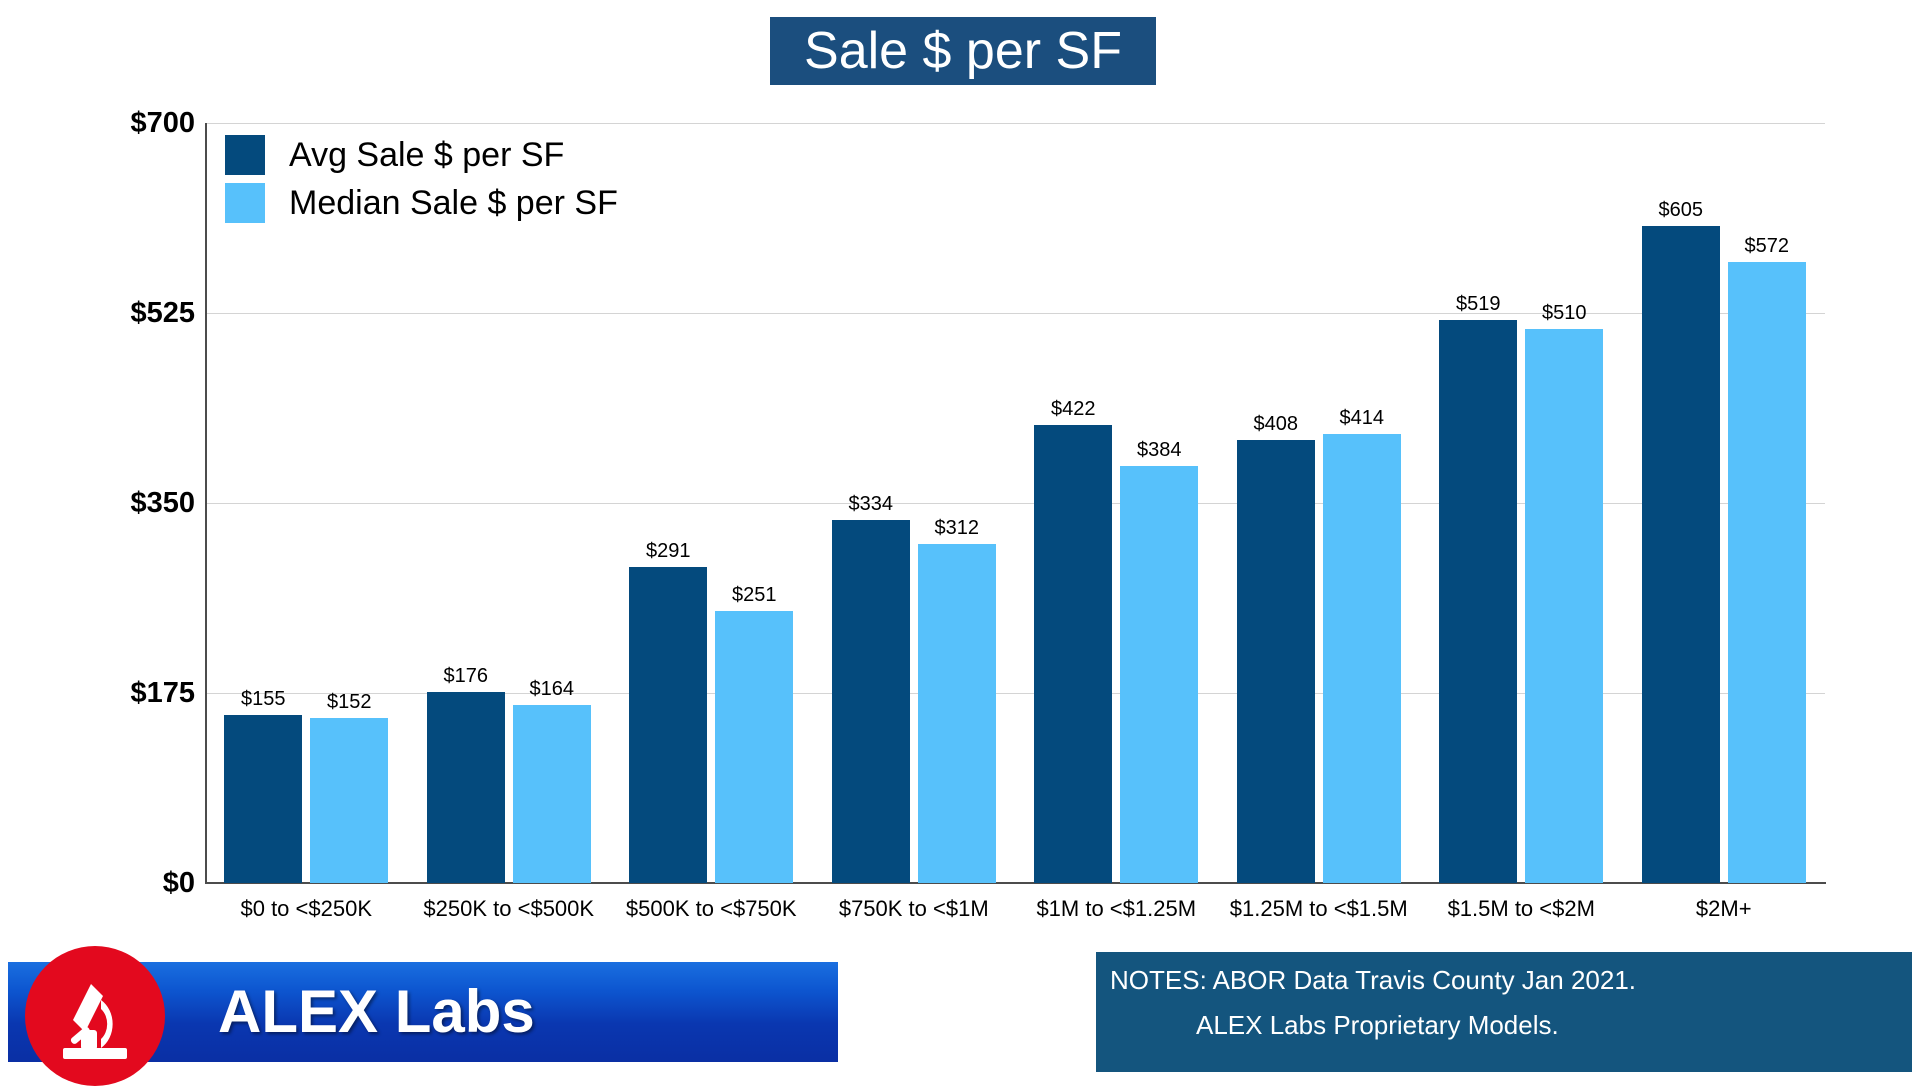 Image resolution: width=1920 pixels, height=1086 pixels. Describe the element at coordinates (1276, 424) in the screenshot. I see `bar-value-label: $408` at that location.